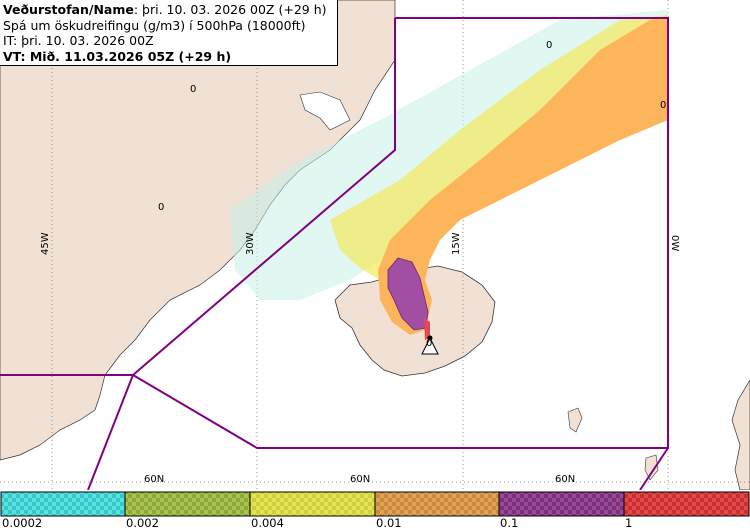  What do you see at coordinates (575, 420) in the screenshot?
I see `faroe-islands` at bounding box center [575, 420].